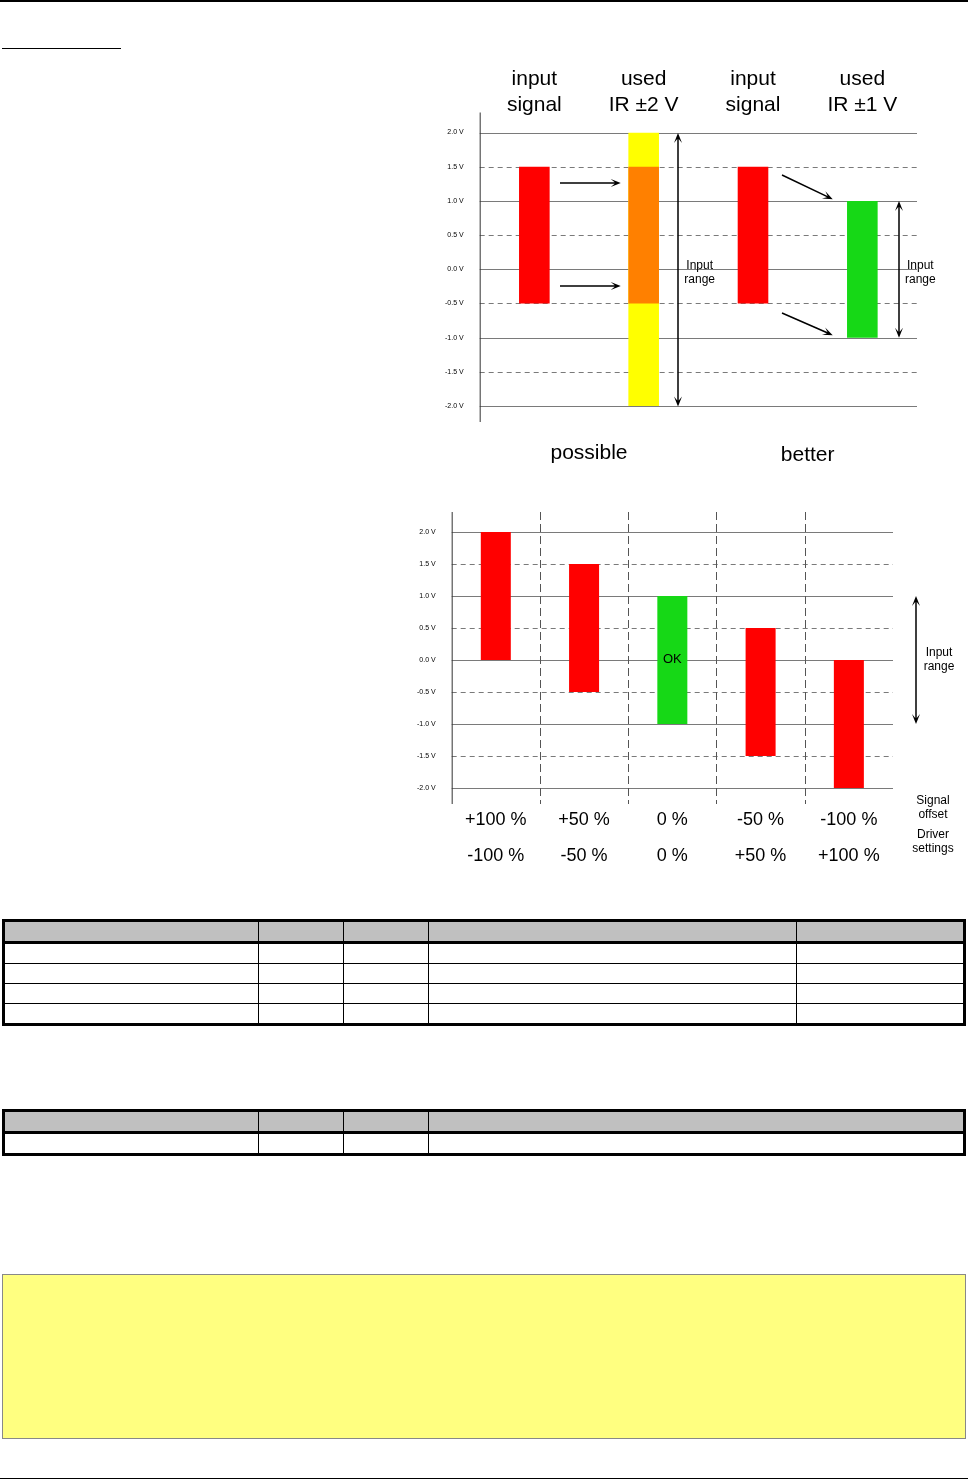 Image resolution: width=968 pixels, height=1482 pixels. Describe the element at coordinates (760, 836) in the screenshot. I see `x-tick-label: -50 % +50 %` at that location.